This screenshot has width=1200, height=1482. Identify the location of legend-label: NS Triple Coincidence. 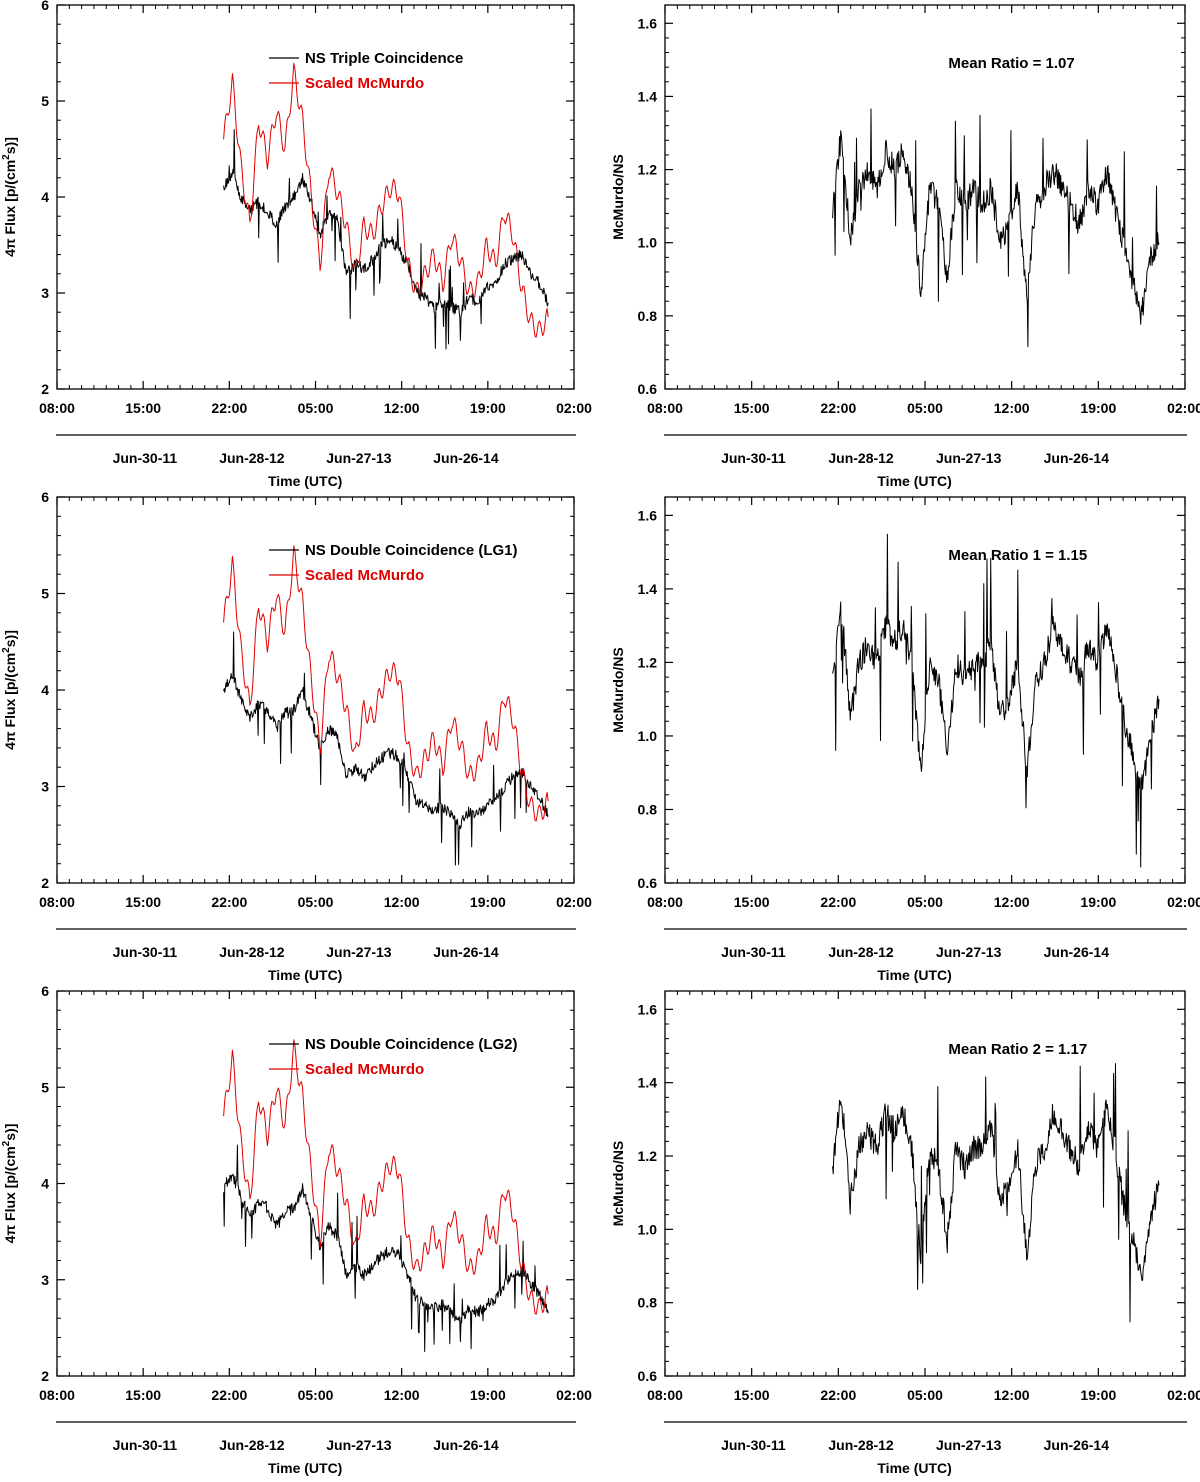
(384, 58).